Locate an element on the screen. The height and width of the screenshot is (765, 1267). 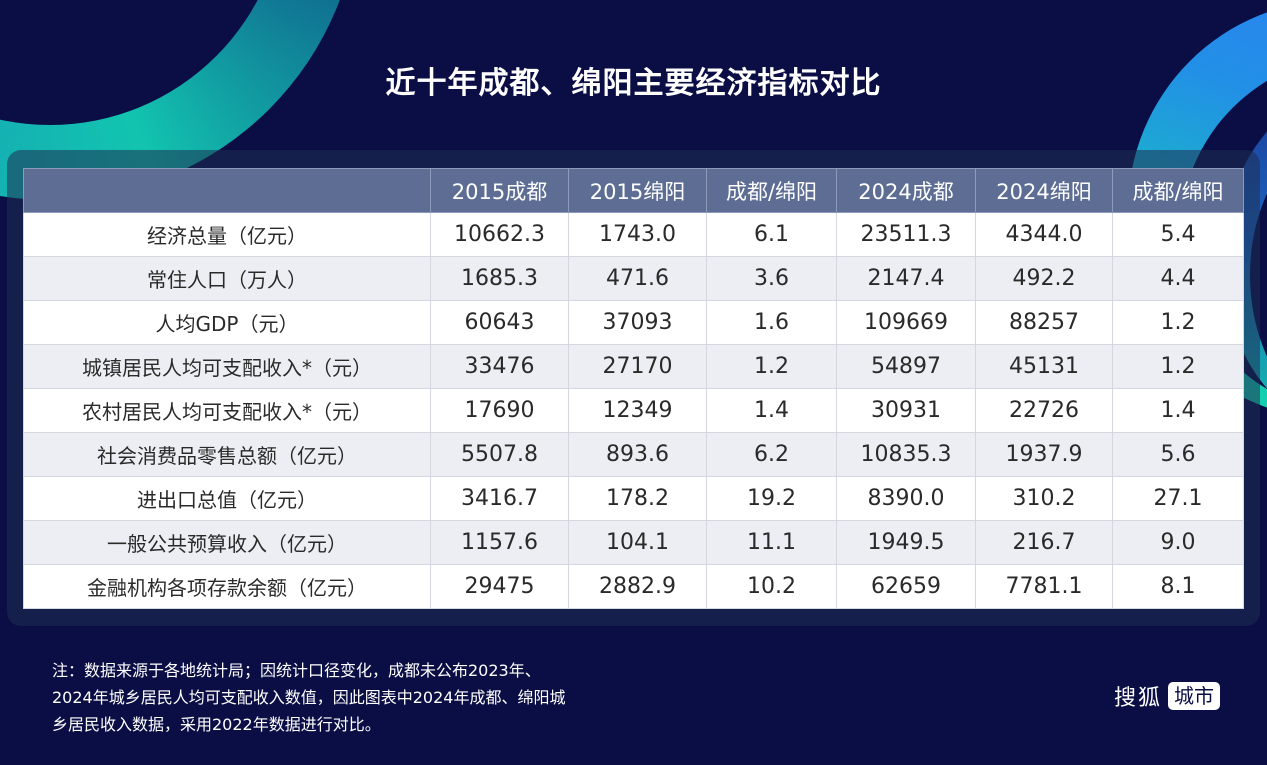
cell-2015-chengdu: 33476 is located at coordinates (499, 366).